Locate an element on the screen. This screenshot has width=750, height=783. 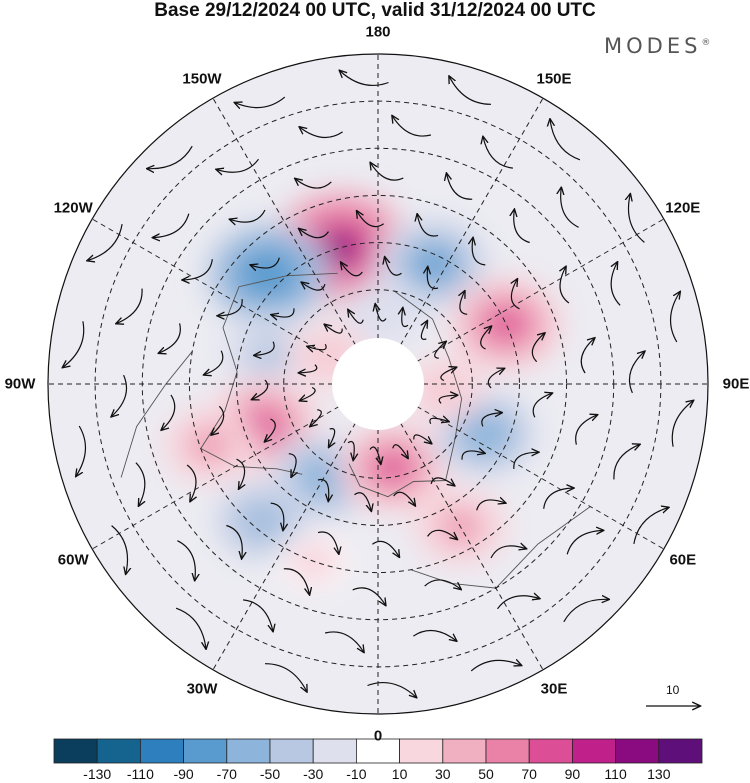
longitude-label: 150E is located at coordinates (554, 79).